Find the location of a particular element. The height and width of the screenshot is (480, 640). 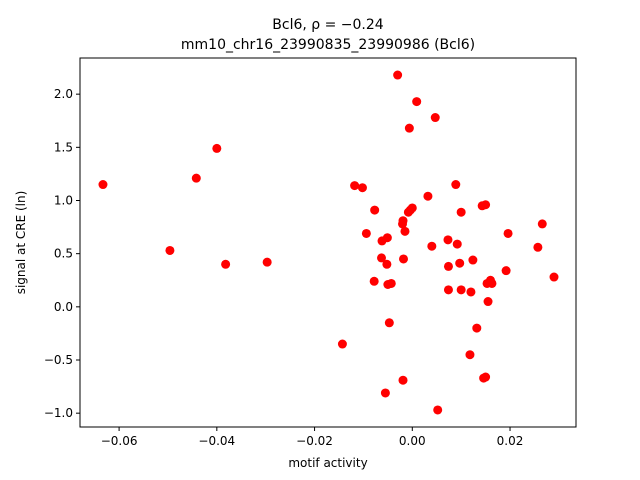

chart-title-line1: Bcl6, ρ = −0.24 is located at coordinates (328, 25).